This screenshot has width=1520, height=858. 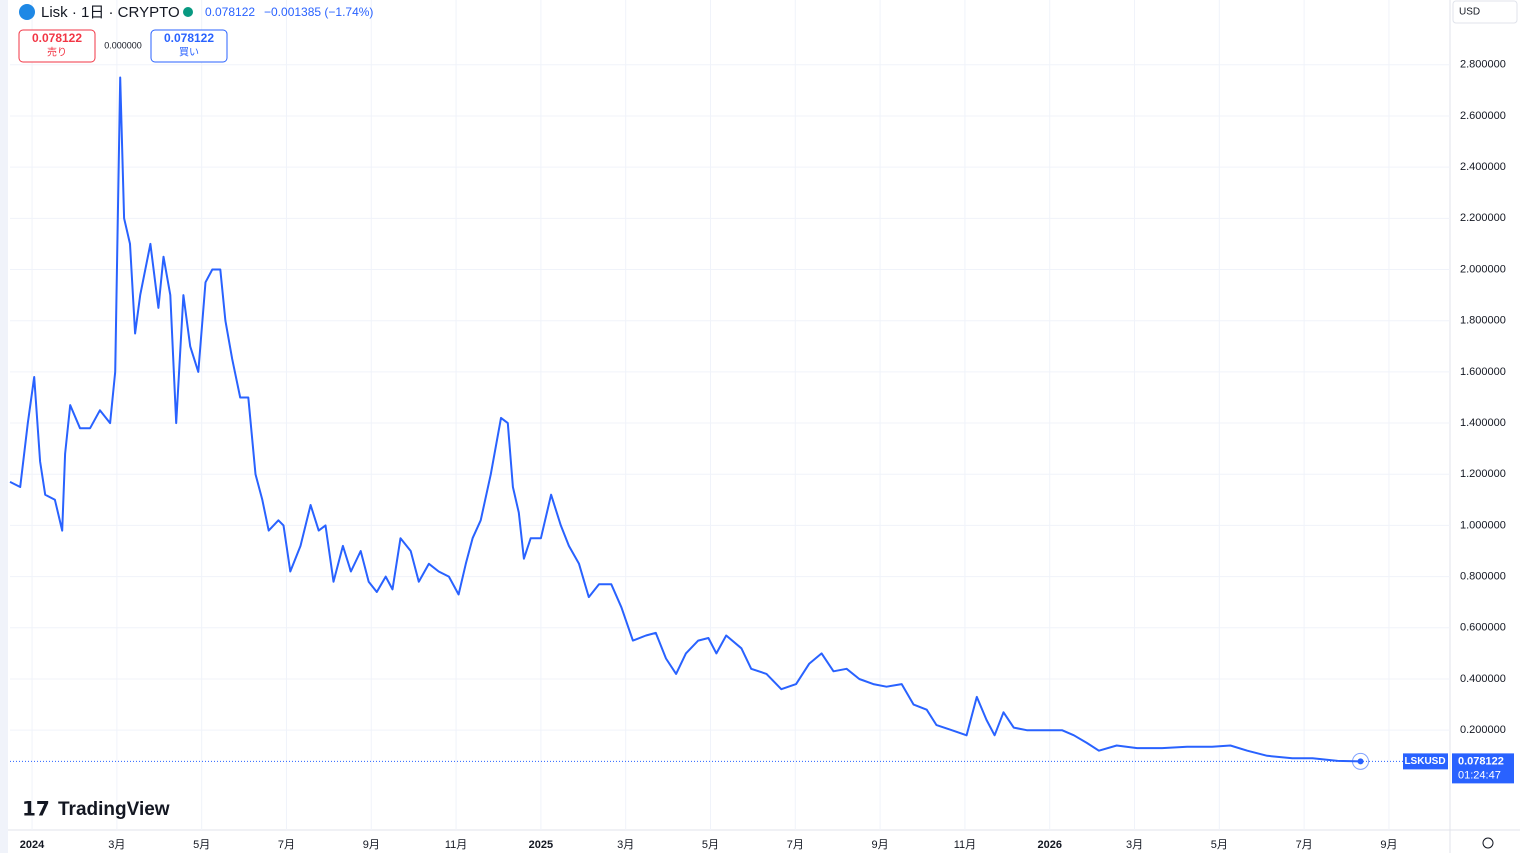 I want to click on x-tick-label: 2025, so click(x=541, y=845).